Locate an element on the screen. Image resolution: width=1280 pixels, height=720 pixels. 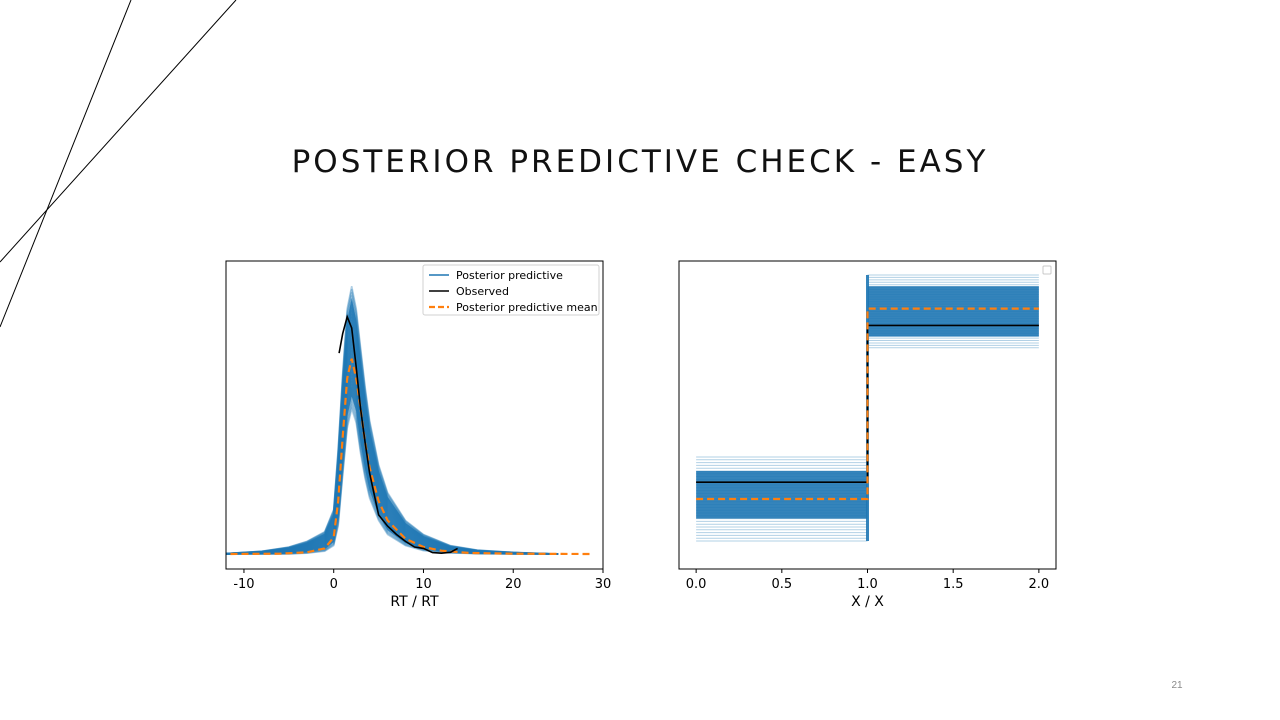
x-tick-label: 2.0 is located at coordinates (1039, 584).